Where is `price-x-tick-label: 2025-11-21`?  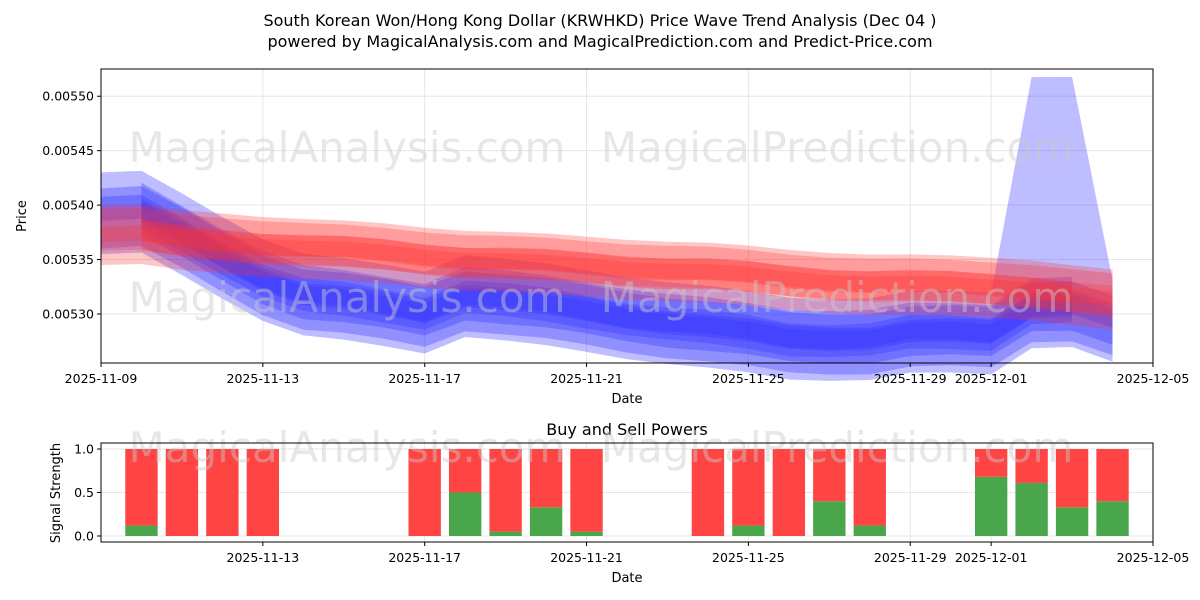
price-x-tick-label: 2025-11-21 is located at coordinates (586, 378).